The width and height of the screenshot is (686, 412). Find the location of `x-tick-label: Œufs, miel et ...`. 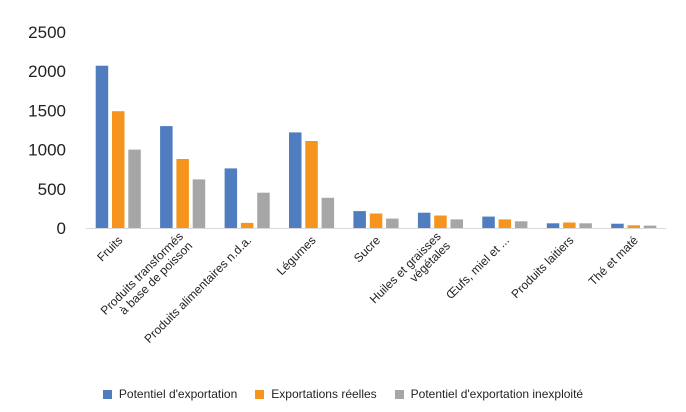

x-tick-label: Œufs, miel et ... is located at coordinates (477, 267).